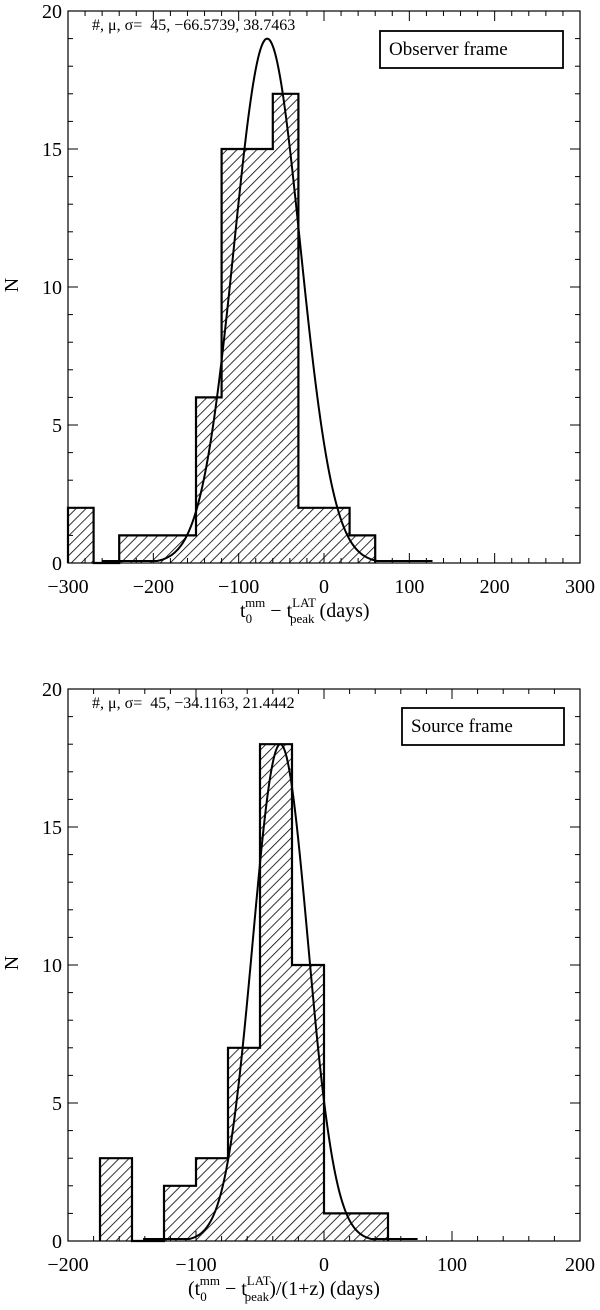 Image resolution: width=600 pixels, height=1310 pixels. I want to click on stats-text: #, μ, σ= 45, −34.1163, 21.4442, so click(193, 703).